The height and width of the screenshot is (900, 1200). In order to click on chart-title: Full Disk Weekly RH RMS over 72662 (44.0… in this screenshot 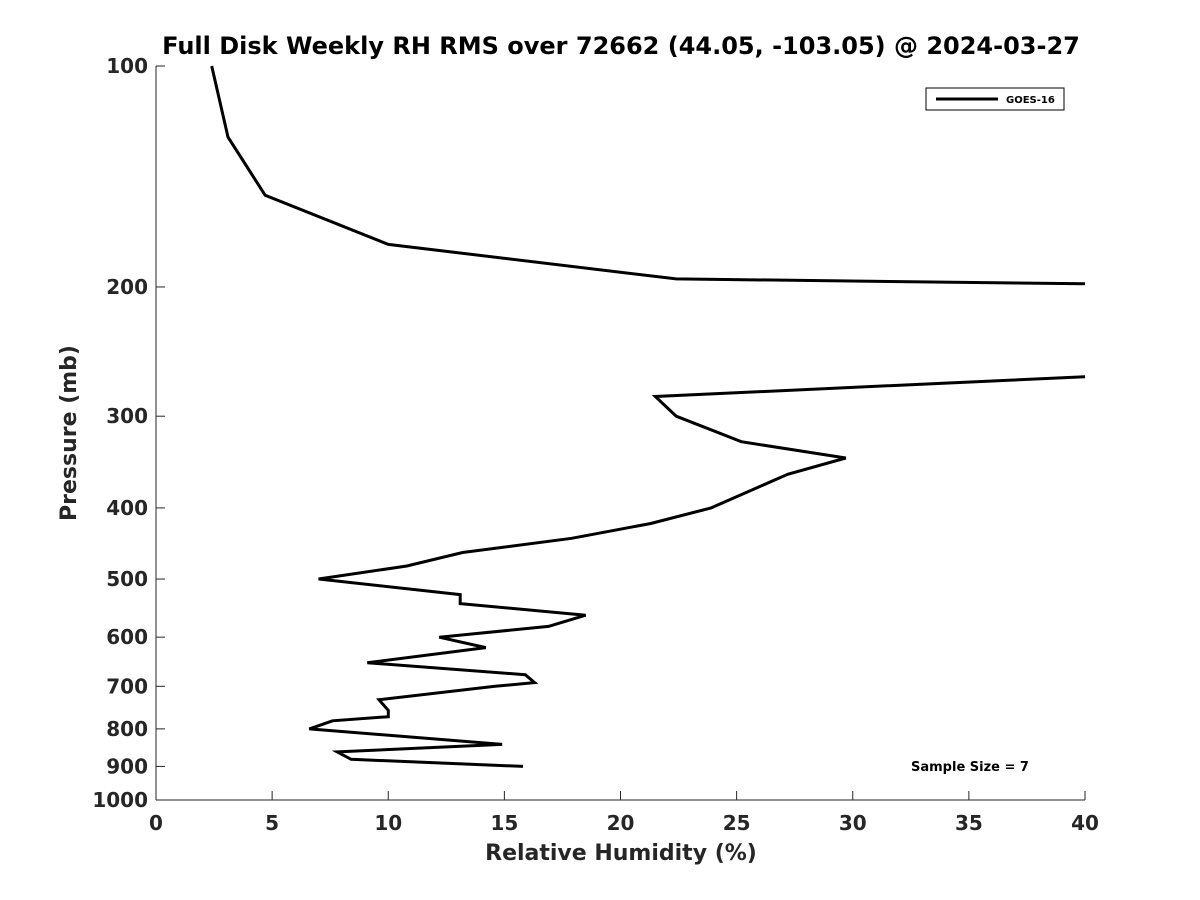, I will do `click(621, 46)`.